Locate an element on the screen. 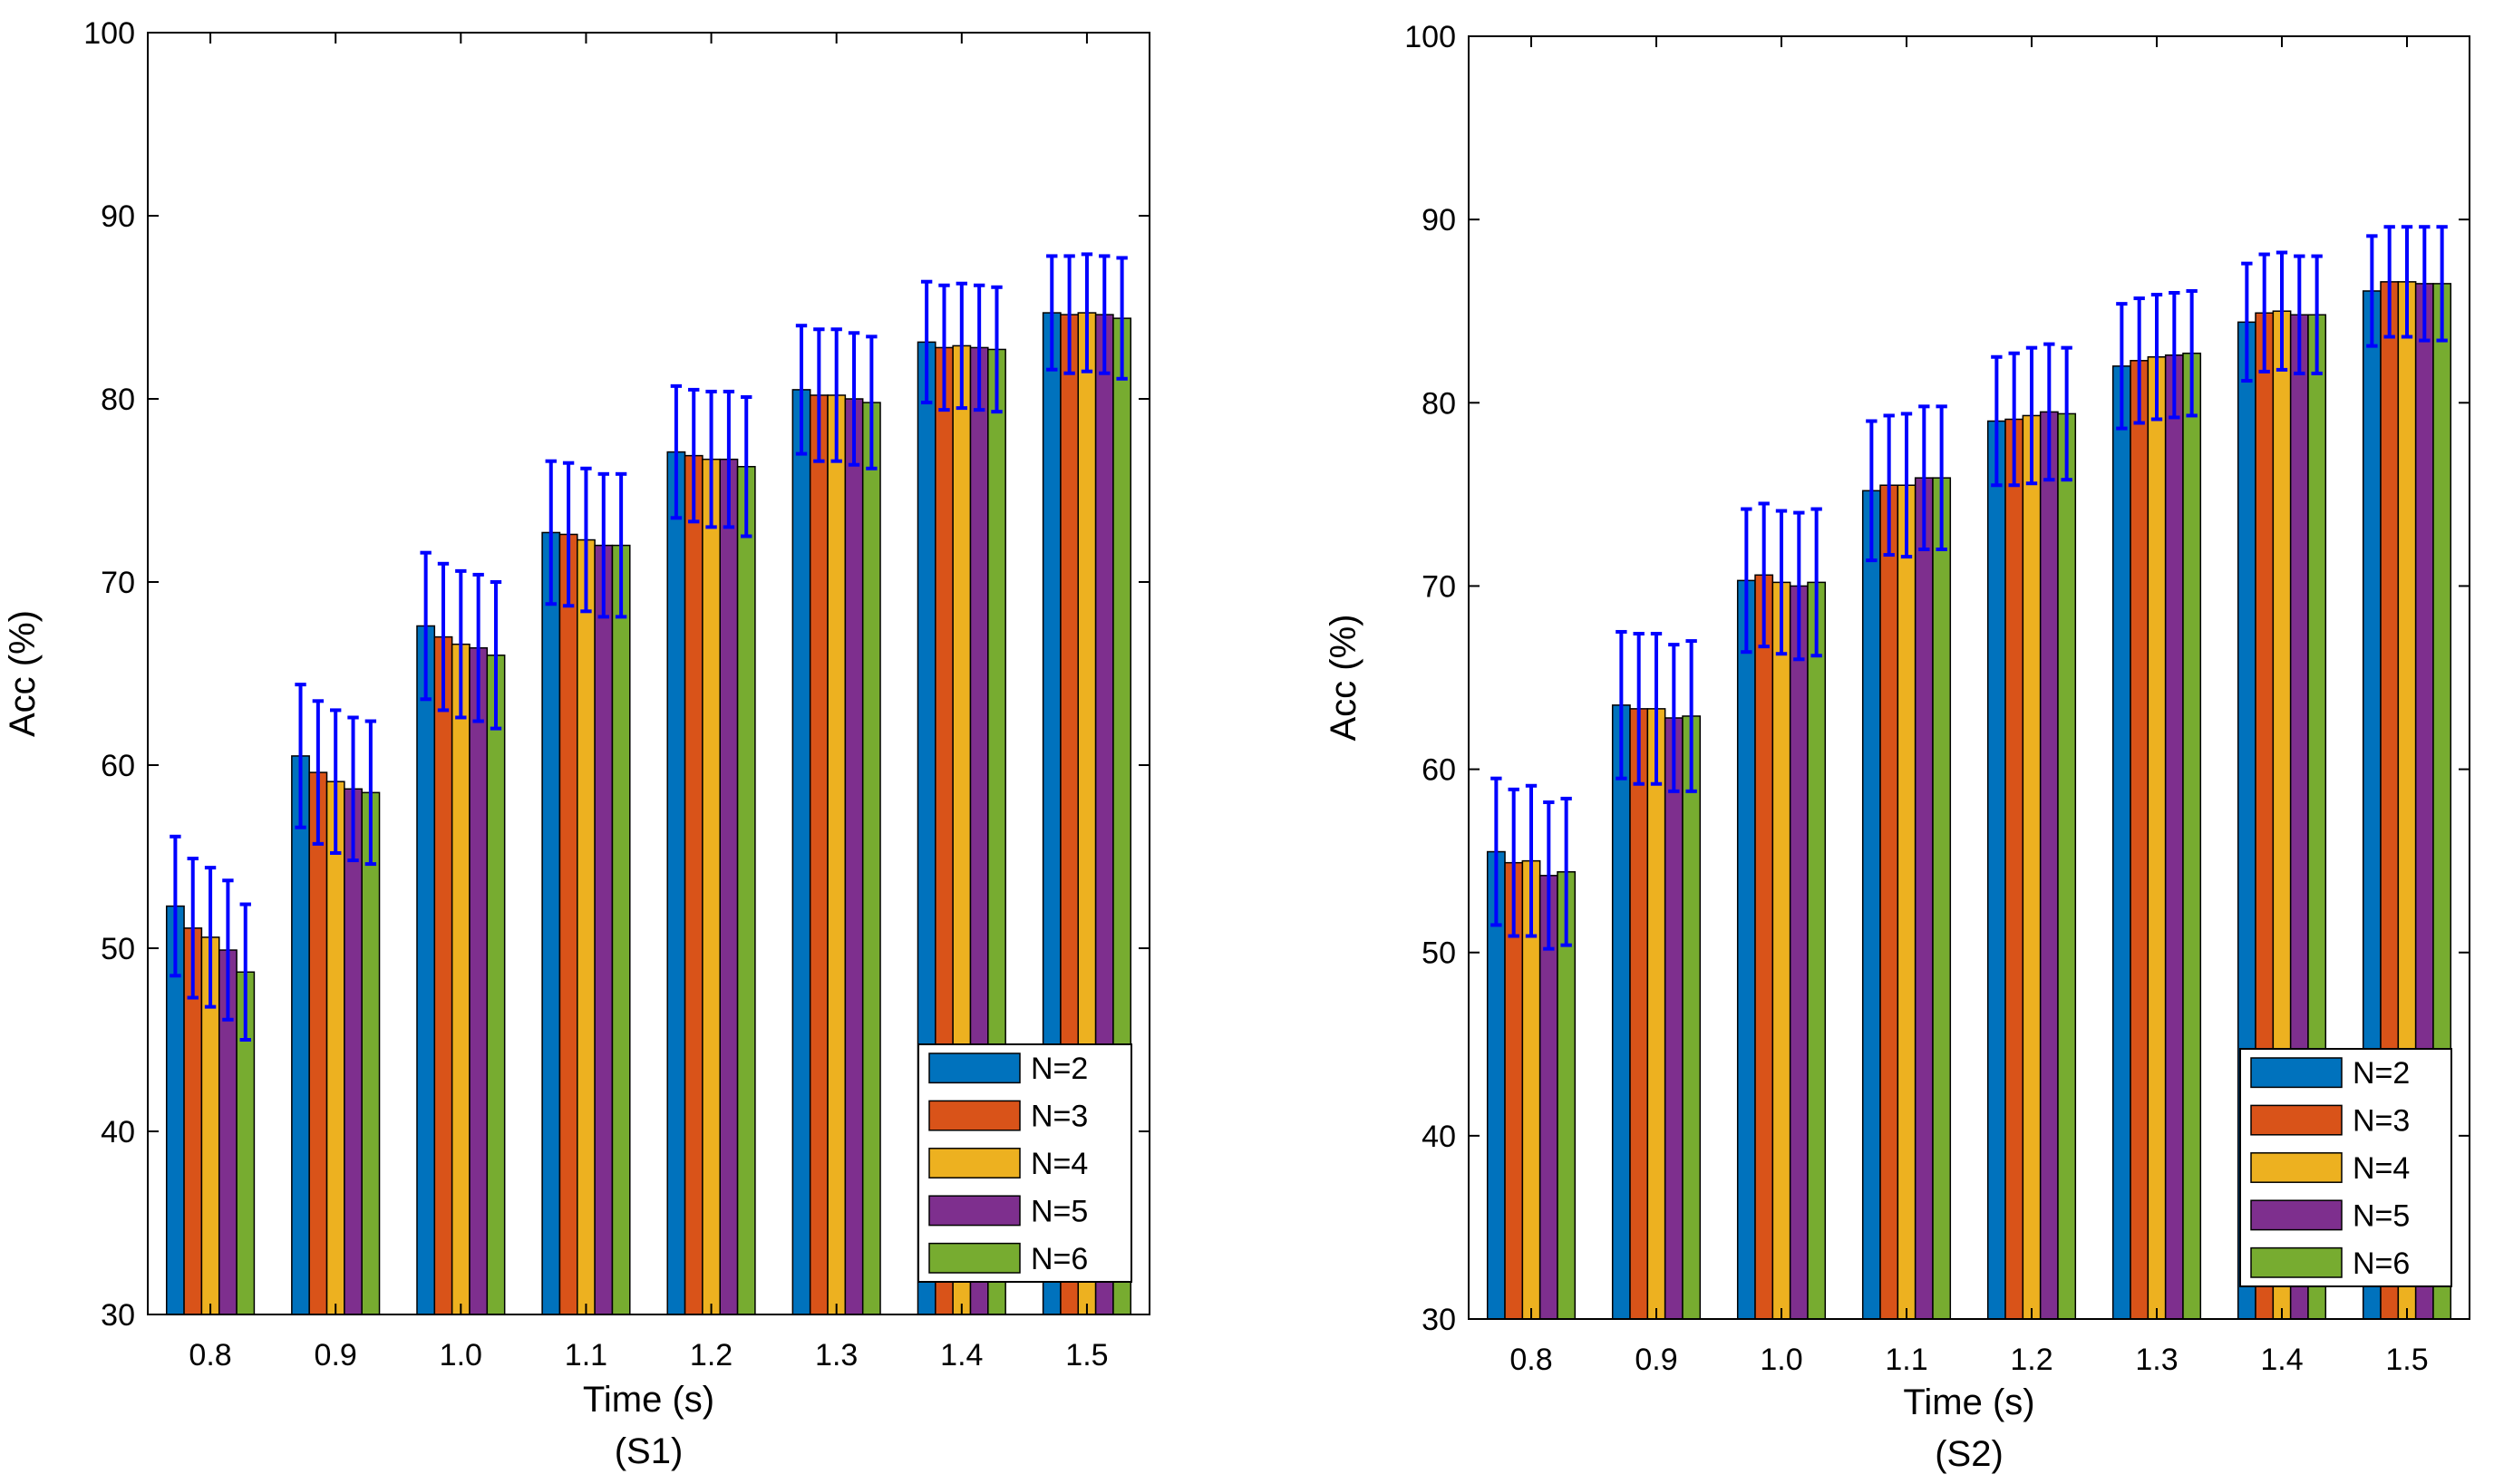 This screenshot has height=1484, width=2494. legend-label: N=6 is located at coordinates (2381, 1263).